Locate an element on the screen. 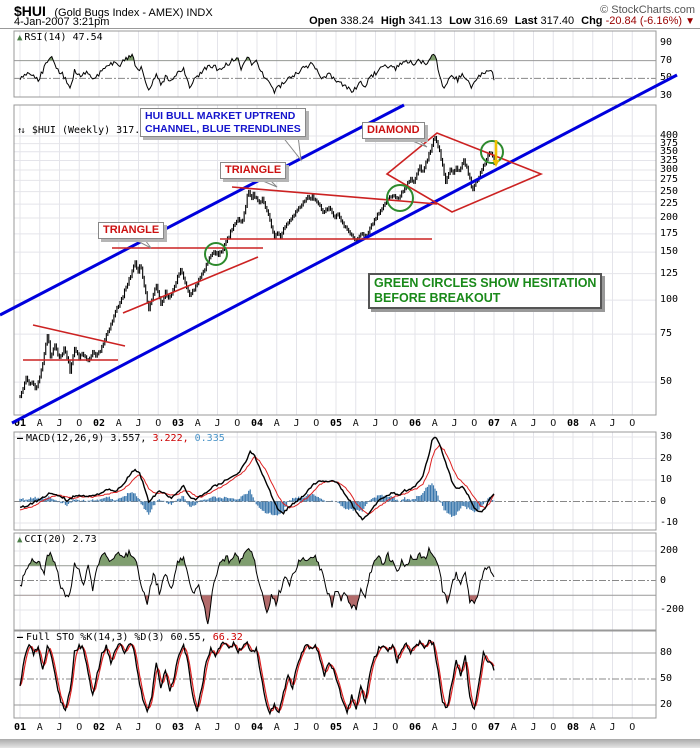 Image resolution: width=700 pixels, height=748 pixels. open-value: 338.24 is located at coordinates (357, 21).